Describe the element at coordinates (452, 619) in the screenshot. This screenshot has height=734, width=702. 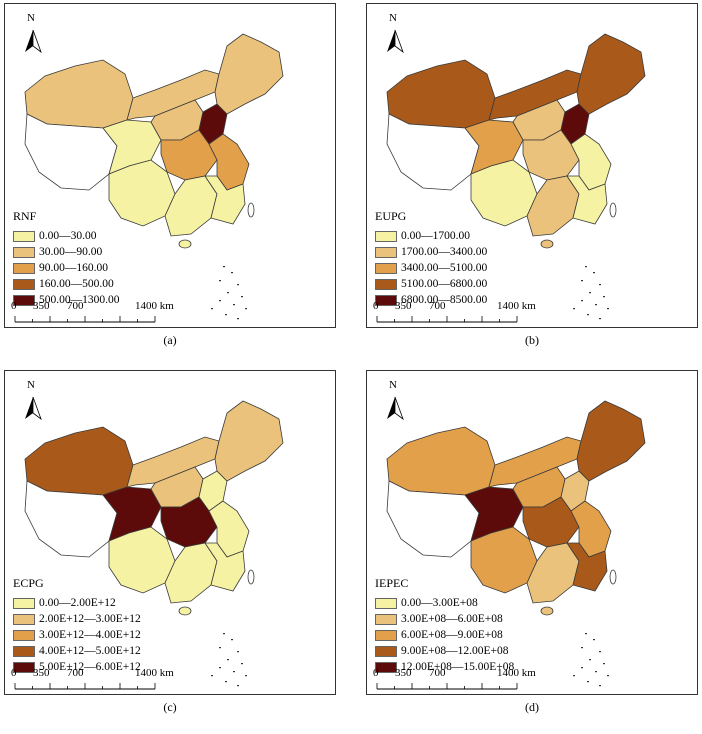
I see `legend-label: 3.00E+08—6.00E+08` at that location.